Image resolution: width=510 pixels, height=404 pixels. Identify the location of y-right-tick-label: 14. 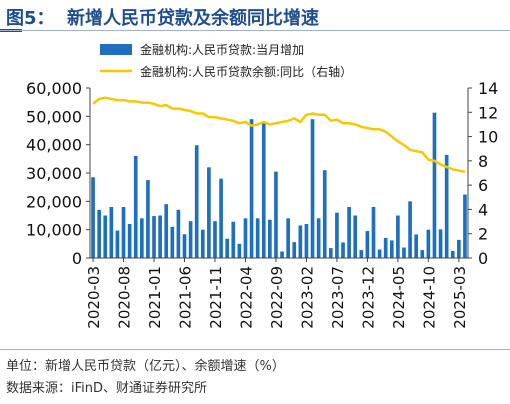
(488, 88).